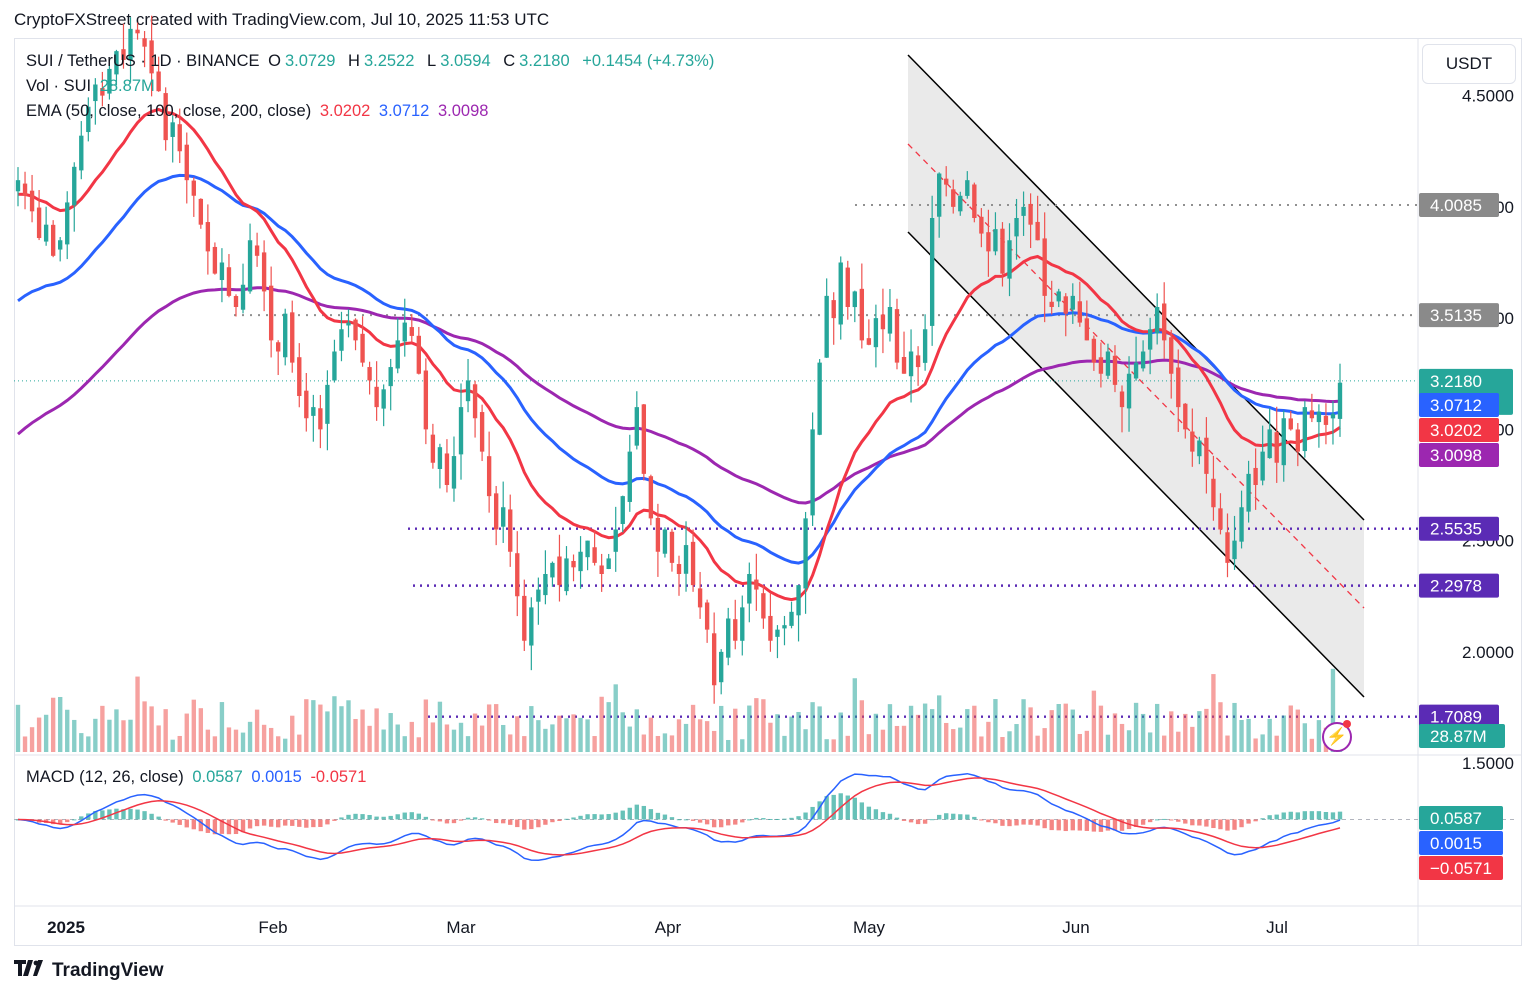 The height and width of the screenshot is (997, 1536). What do you see at coordinates (1459, 315) in the screenshot?
I see `level-tag-3.5135: 3.5135` at bounding box center [1459, 315].